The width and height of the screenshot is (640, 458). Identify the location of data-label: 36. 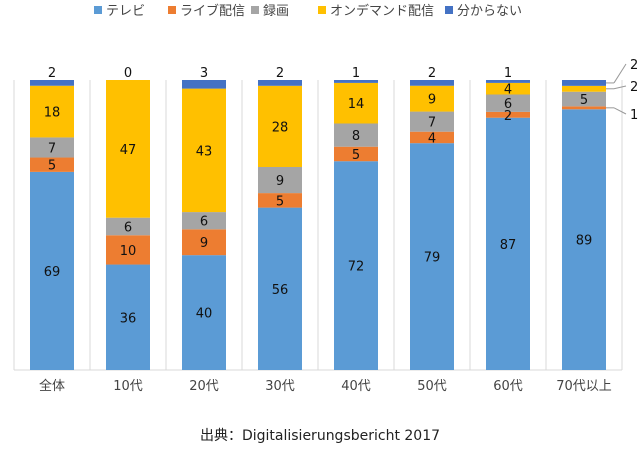
(128, 318).